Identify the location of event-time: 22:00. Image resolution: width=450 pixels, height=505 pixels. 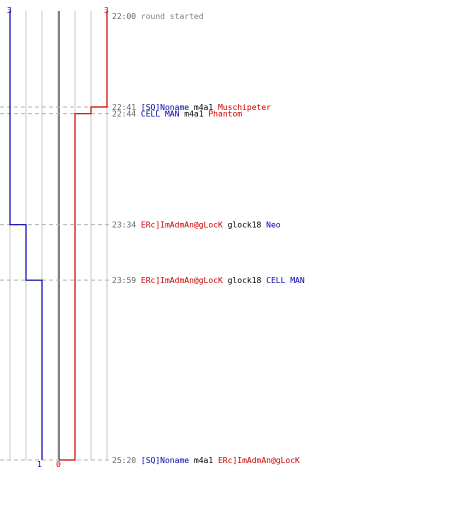
(124, 16).